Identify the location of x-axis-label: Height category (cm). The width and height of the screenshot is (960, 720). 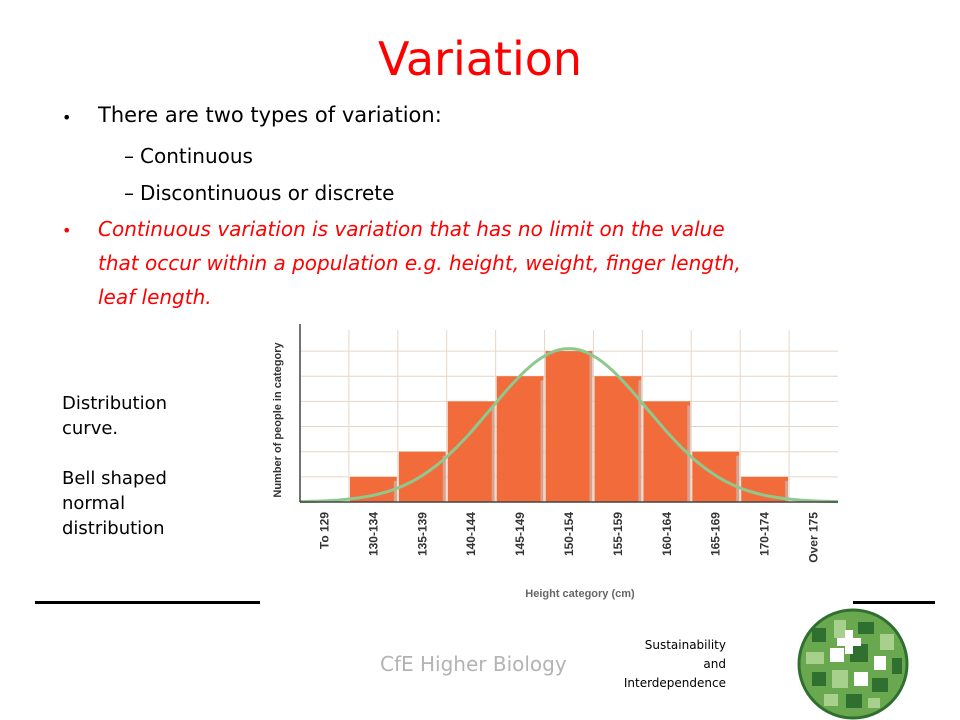
(580, 594).